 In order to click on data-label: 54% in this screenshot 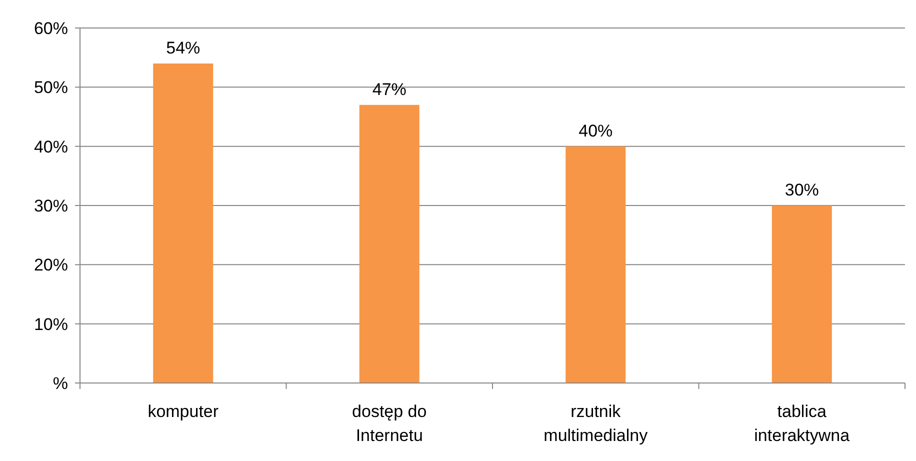, I will do `click(183, 48)`.